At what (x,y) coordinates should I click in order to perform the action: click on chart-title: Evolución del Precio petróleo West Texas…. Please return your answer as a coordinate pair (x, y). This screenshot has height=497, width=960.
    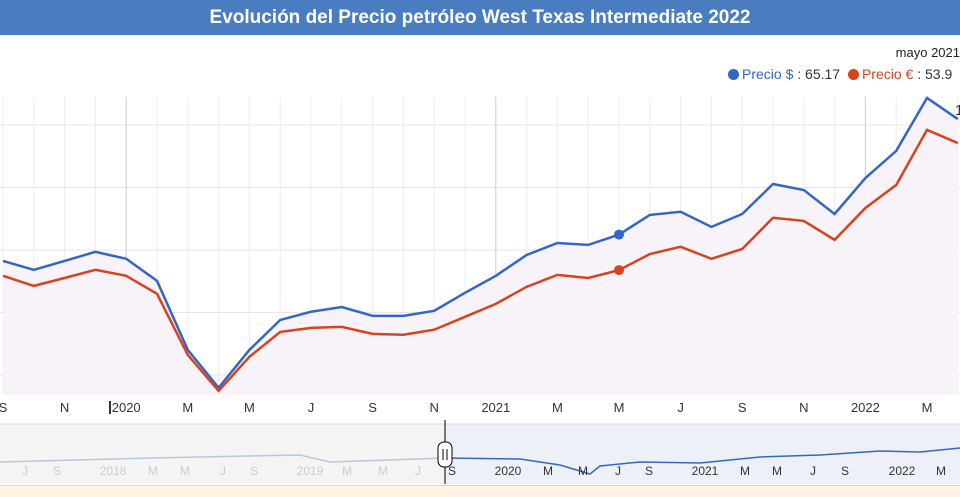
    Looking at the image, I should click on (480, 17).